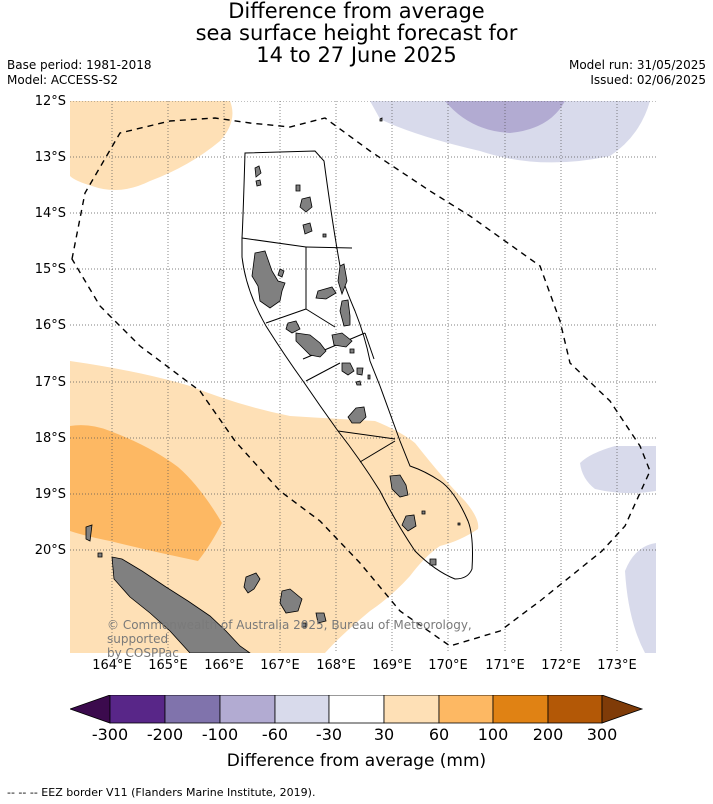  Describe the element at coordinates (165, 734) in the screenshot. I see `colorbar-tick-minus200: -200` at that location.